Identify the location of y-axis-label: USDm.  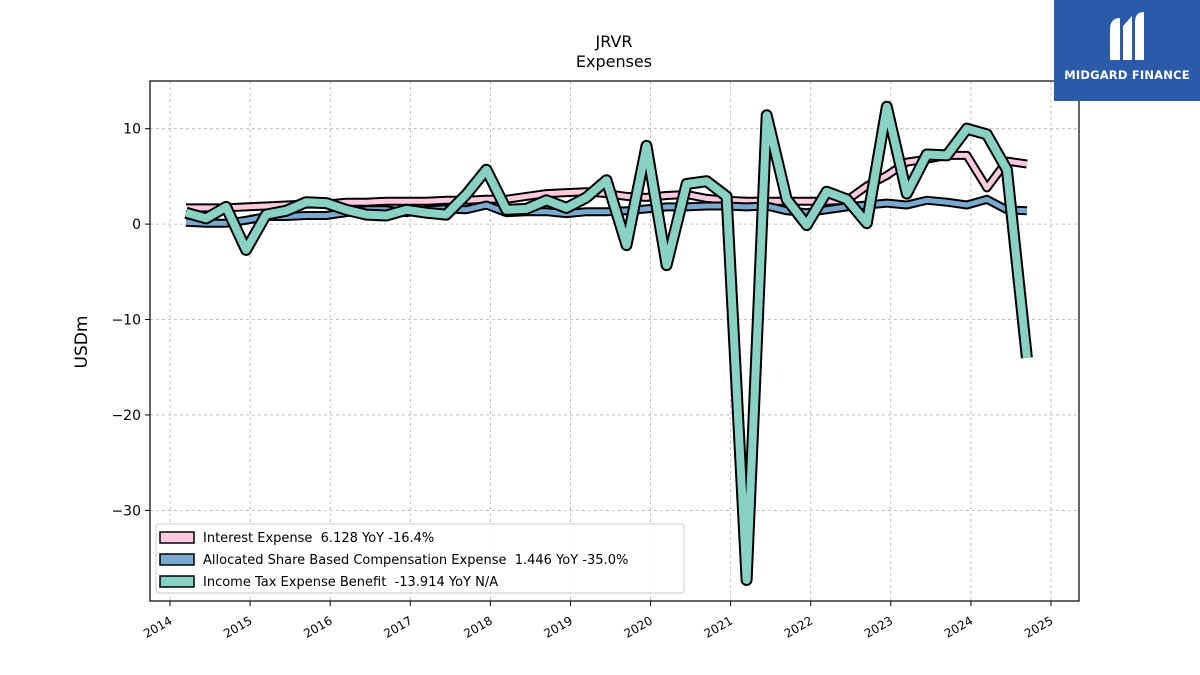
(82, 342).